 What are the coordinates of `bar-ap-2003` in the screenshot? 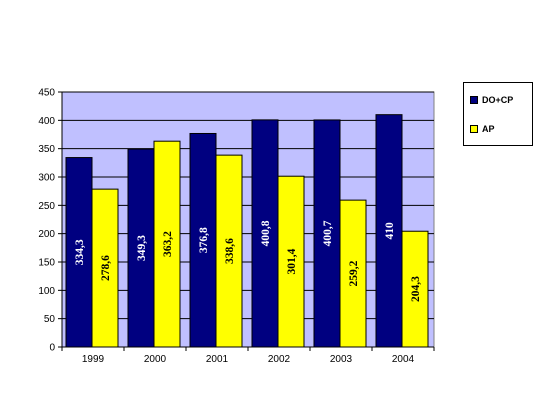 It's located at (353, 273).